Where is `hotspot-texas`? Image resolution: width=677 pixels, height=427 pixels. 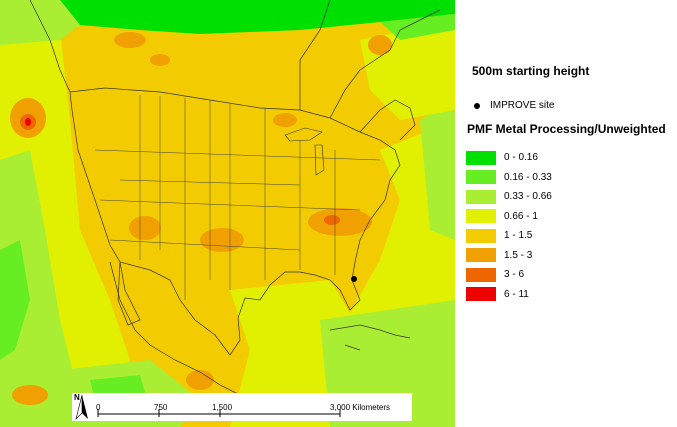
hotspot-texas is located at coordinates (222, 240).